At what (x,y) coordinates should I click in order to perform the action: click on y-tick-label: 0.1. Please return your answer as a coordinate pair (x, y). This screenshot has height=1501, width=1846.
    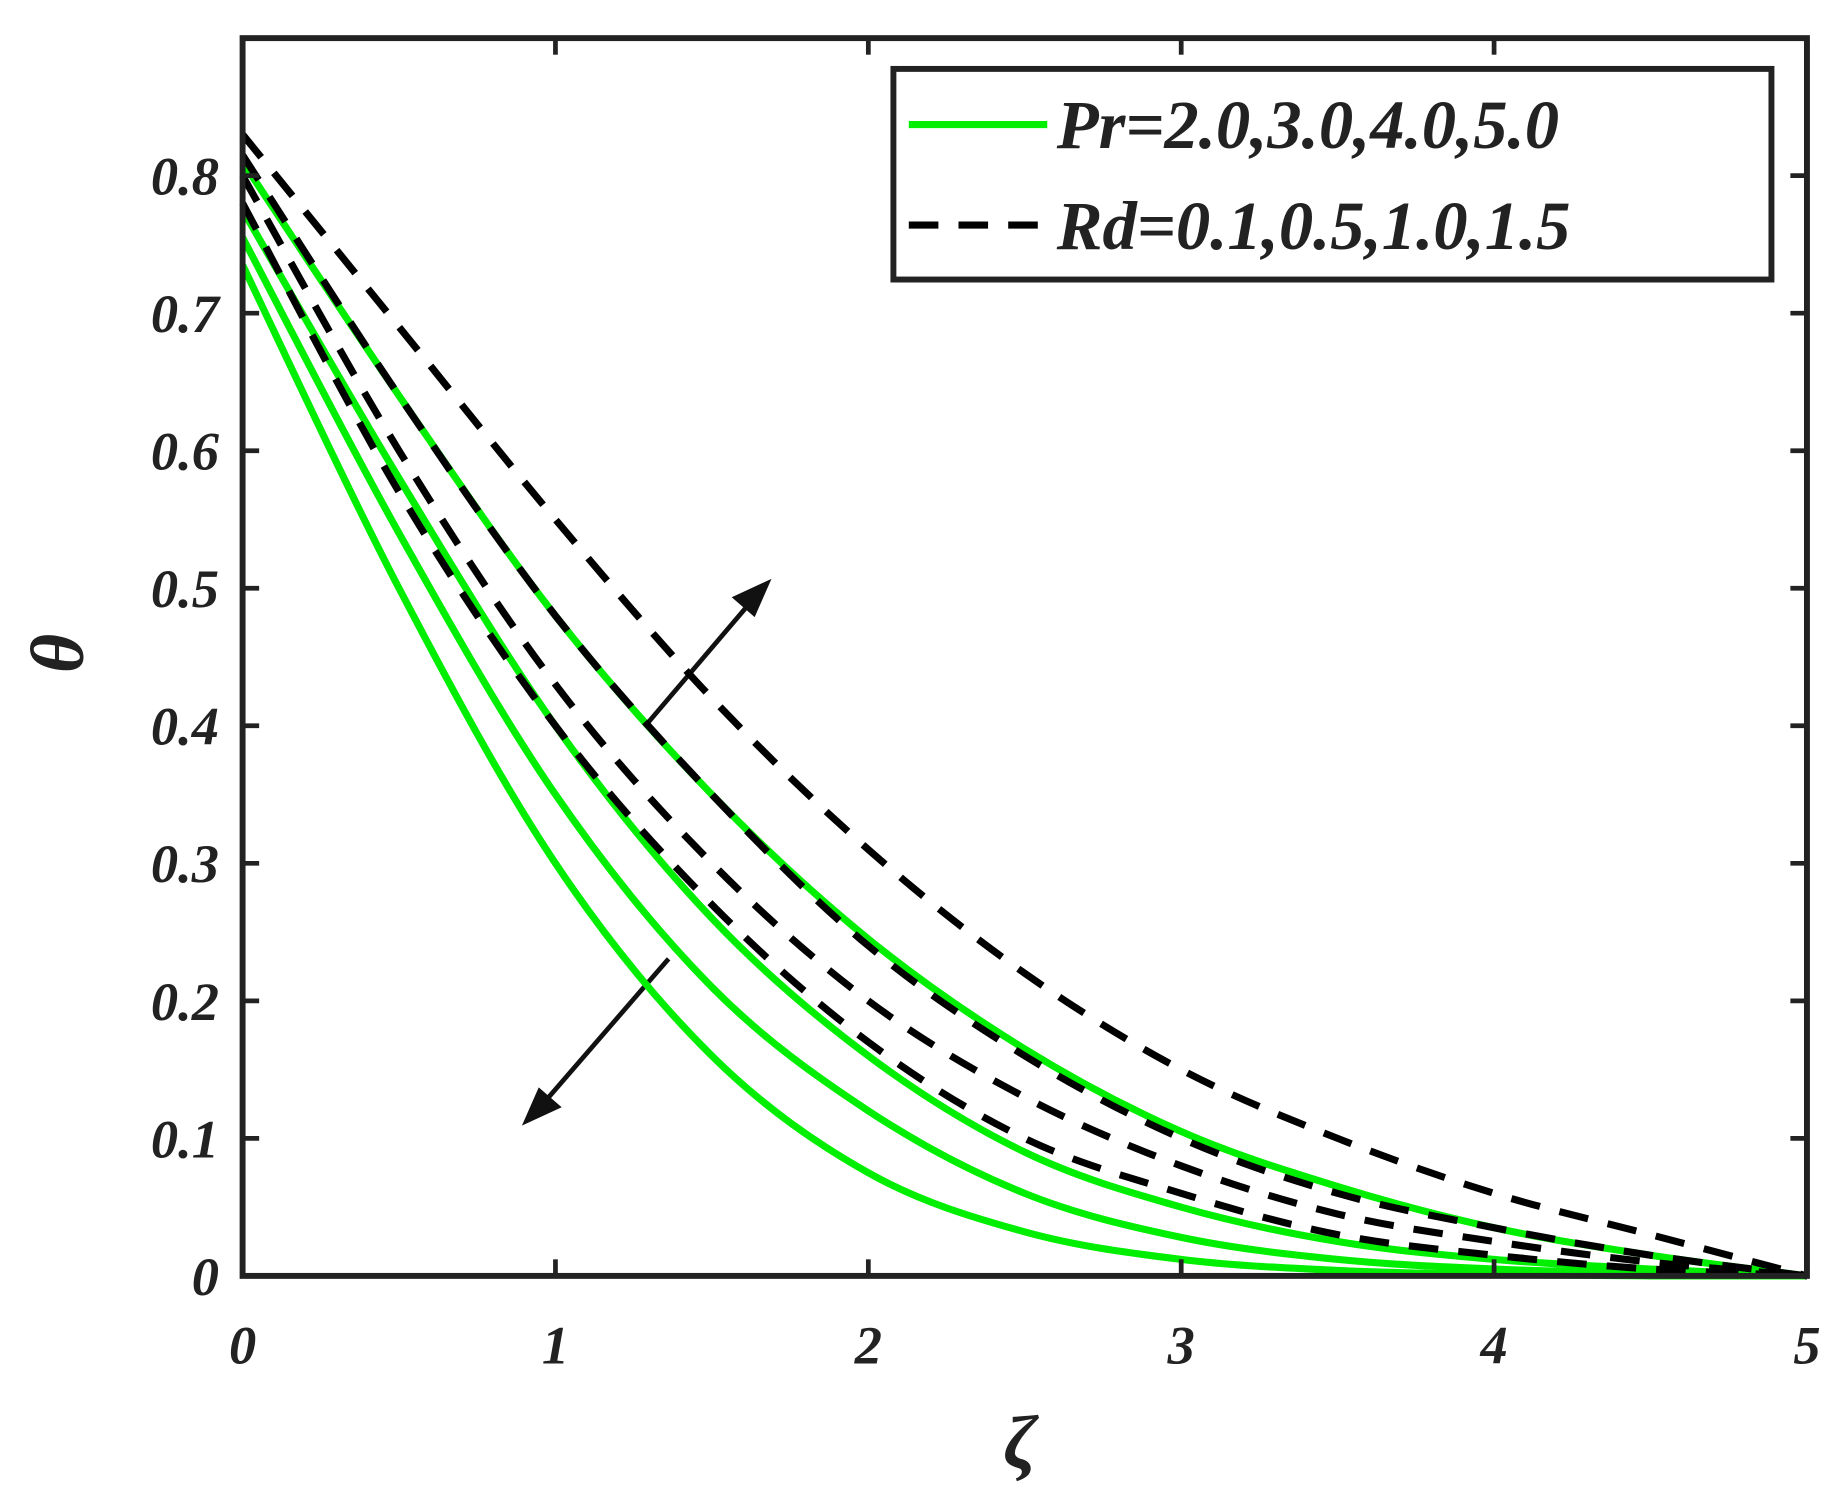
    Looking at the image, I should click on (185, 1138).